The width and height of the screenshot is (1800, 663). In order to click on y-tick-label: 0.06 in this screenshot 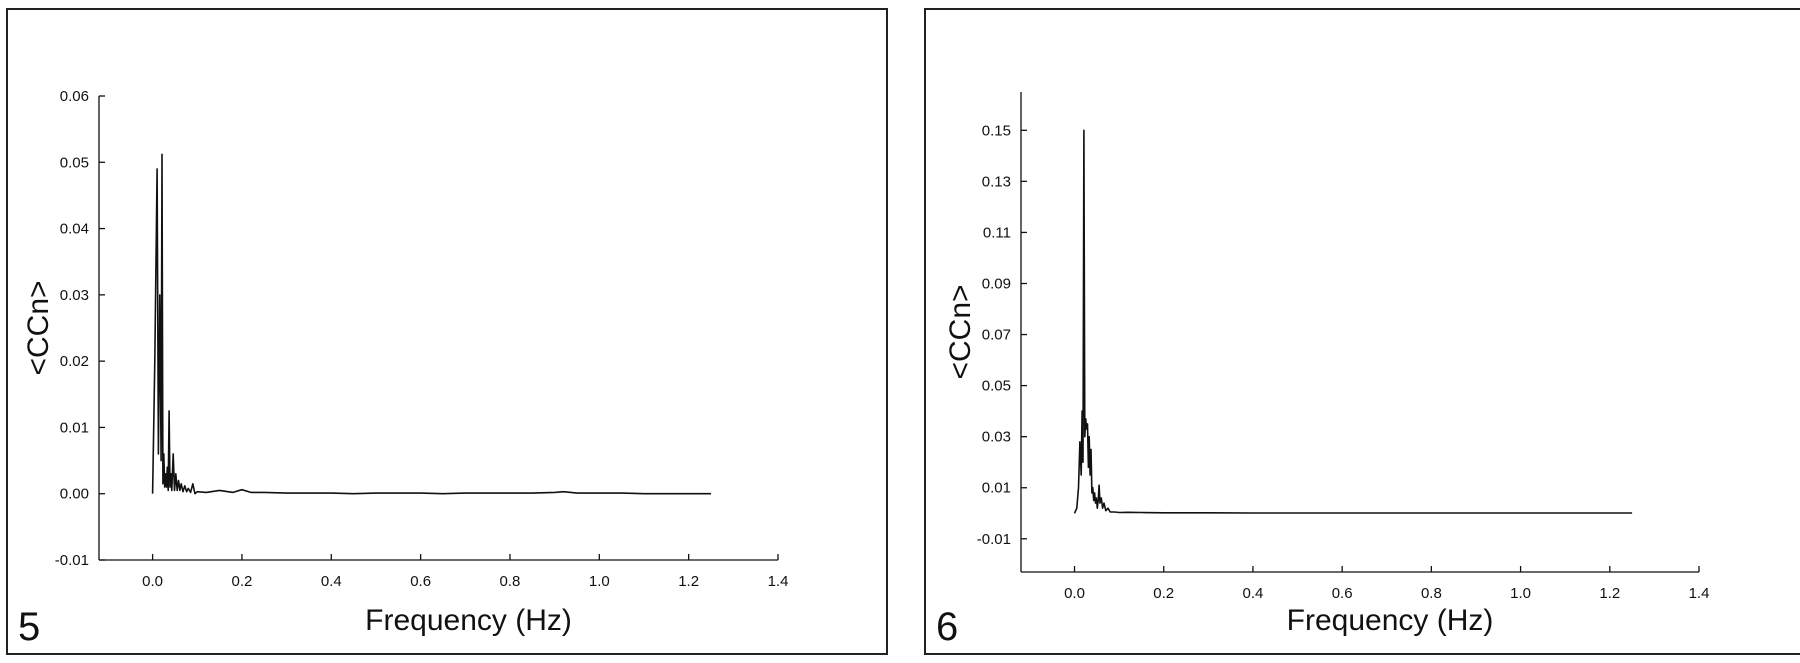, I will do `click(74, 96)`.